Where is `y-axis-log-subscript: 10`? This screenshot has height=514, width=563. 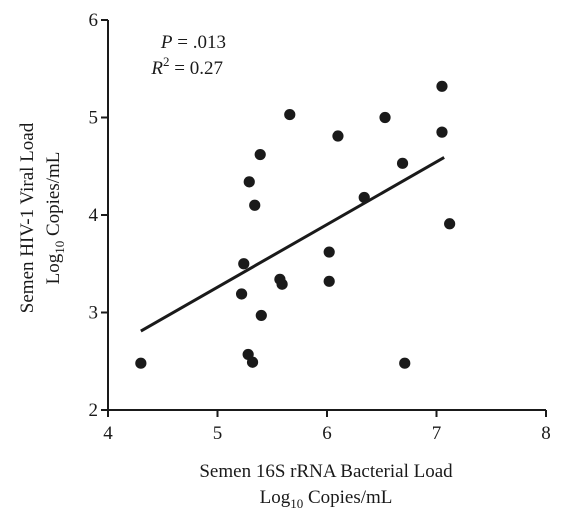 y-axis-log-subscript: 10 is located at coordinates (59, 247).